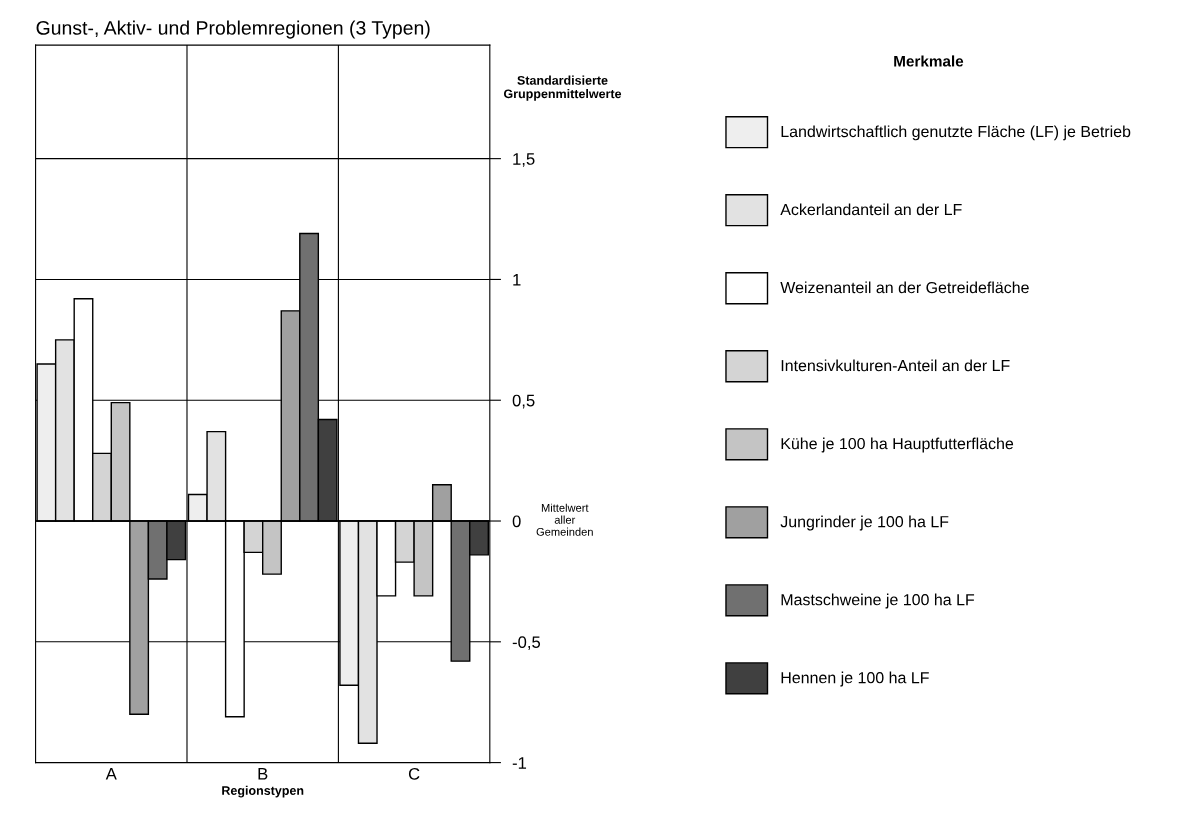  Describe the element at coordinates (519, 763) in the screenshot. I see `y-tick-label: -1` at that location.